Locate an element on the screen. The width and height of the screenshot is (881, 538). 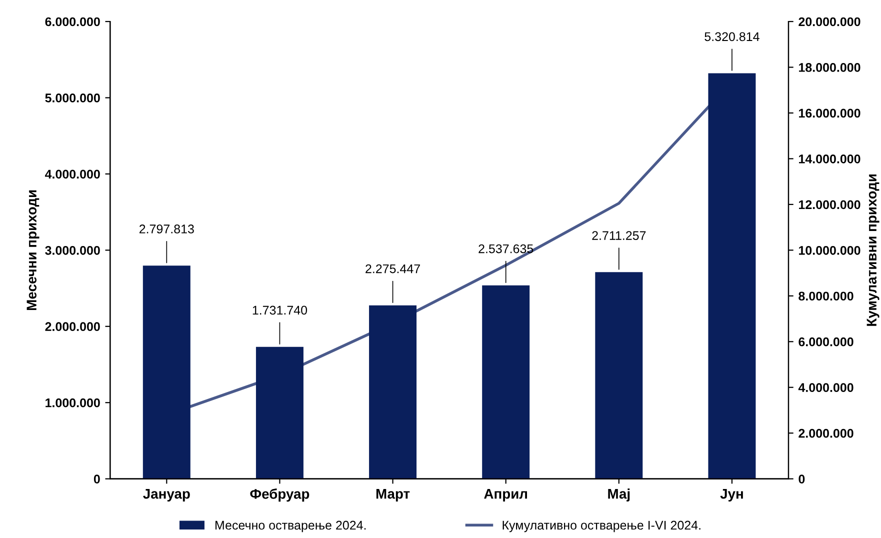
y2-tick-label: 8.000.000 is located at coordinates (826, 296).